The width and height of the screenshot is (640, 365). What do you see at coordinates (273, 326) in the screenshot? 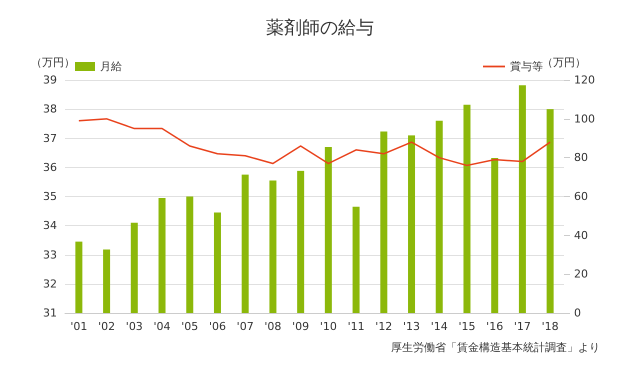
I see `x-tick-label: '08` at bounding box center [273, 326].